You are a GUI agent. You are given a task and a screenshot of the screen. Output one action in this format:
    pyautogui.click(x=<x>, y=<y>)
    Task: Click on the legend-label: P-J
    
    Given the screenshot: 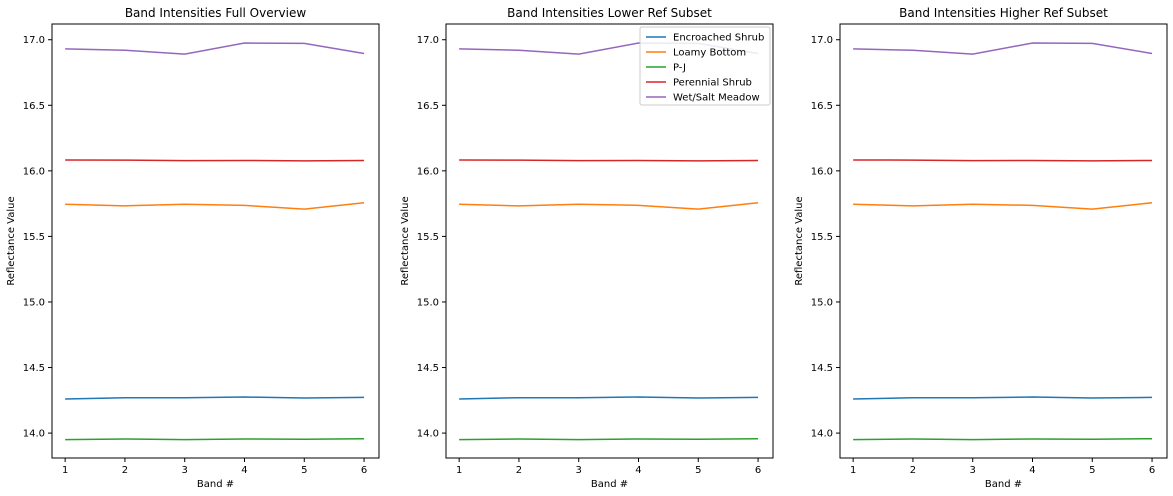 What is the action you would take?
    pyautogui.click(x=679, y=68)
    